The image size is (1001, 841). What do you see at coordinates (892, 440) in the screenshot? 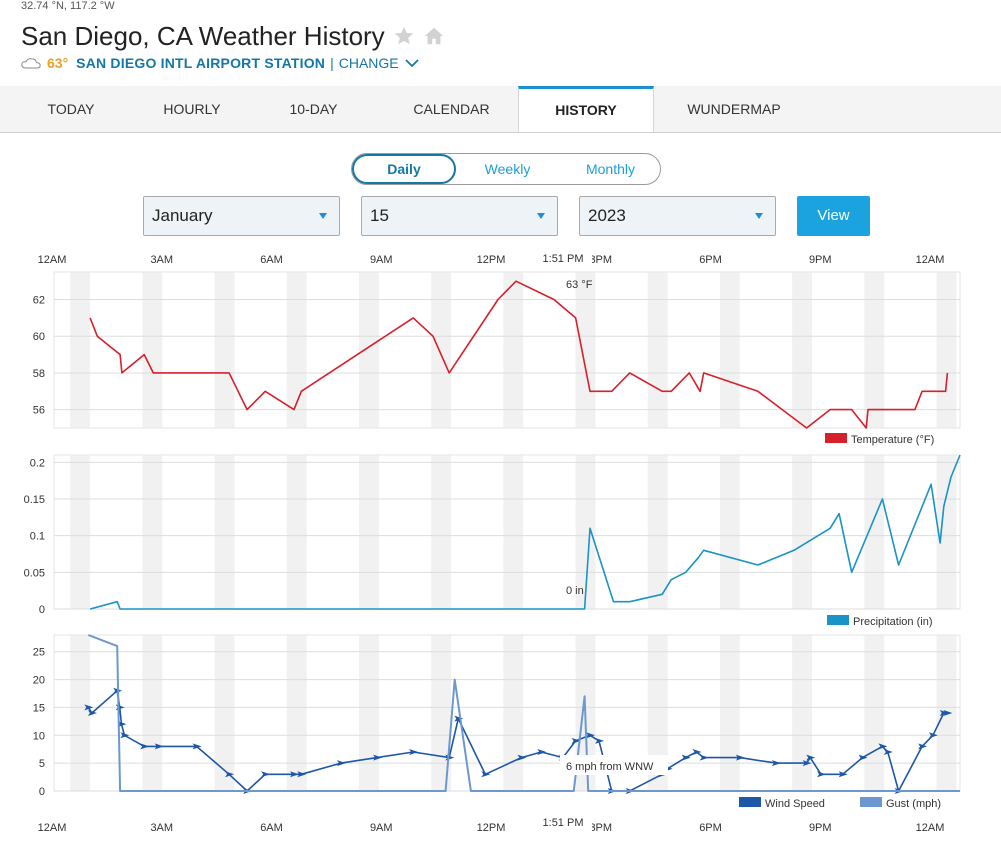
I see `legend-label-temperature: Temperature (°F)` at bounding box center [892, 440].